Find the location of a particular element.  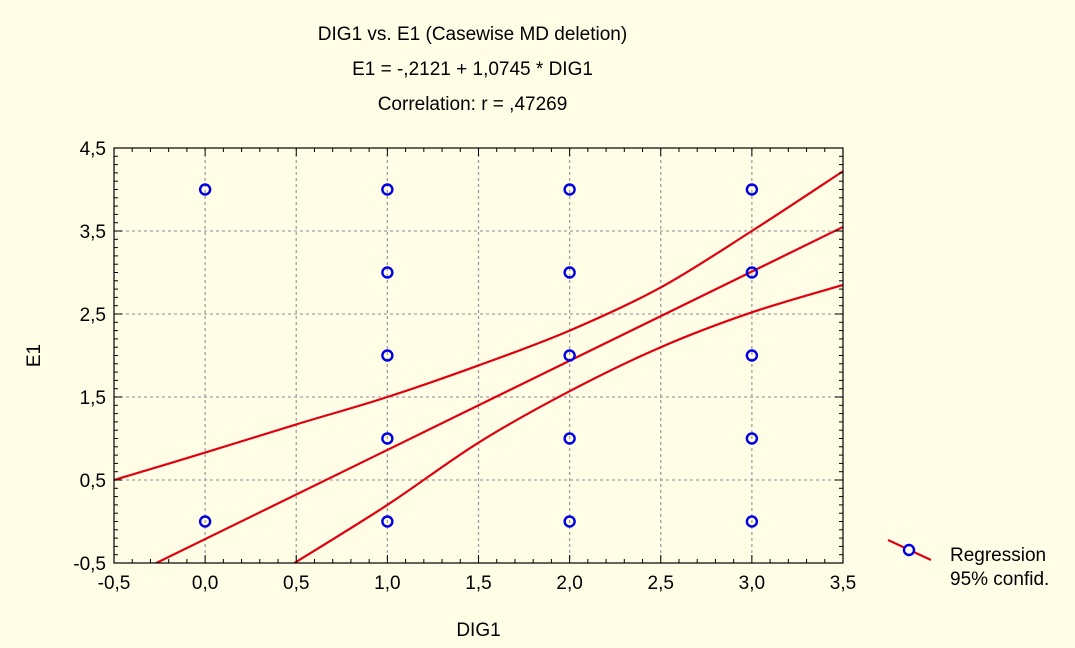

y-tick-label: 3,5 is located at coordinates (93, 232).